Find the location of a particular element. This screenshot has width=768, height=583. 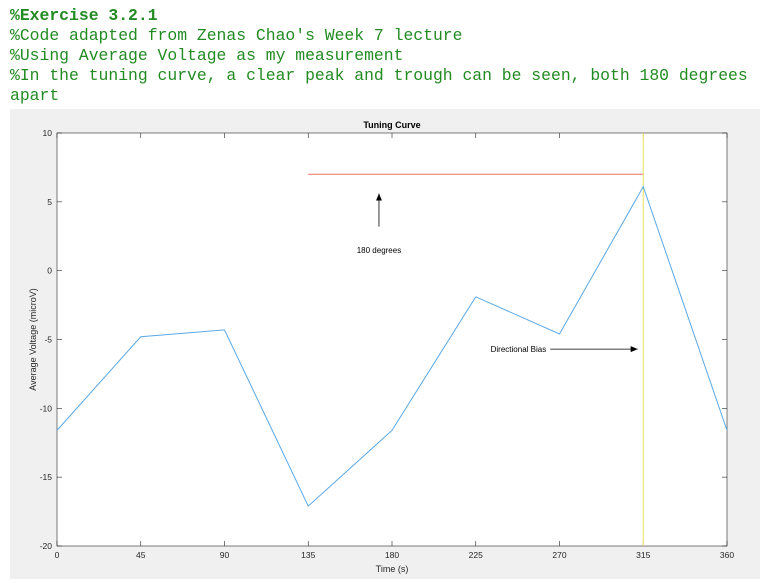

y-tick-label: -20 is located at coordinates (46, 546).